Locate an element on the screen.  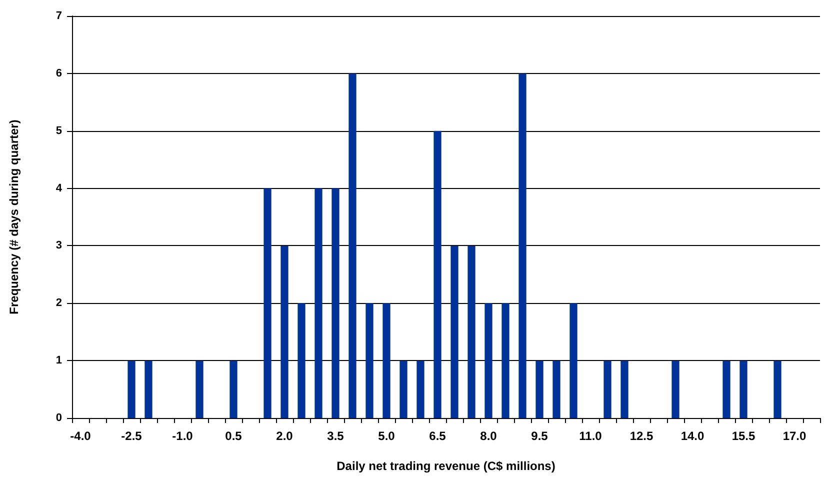
y-tick-label: 6 is located at coordinates (59, 73).